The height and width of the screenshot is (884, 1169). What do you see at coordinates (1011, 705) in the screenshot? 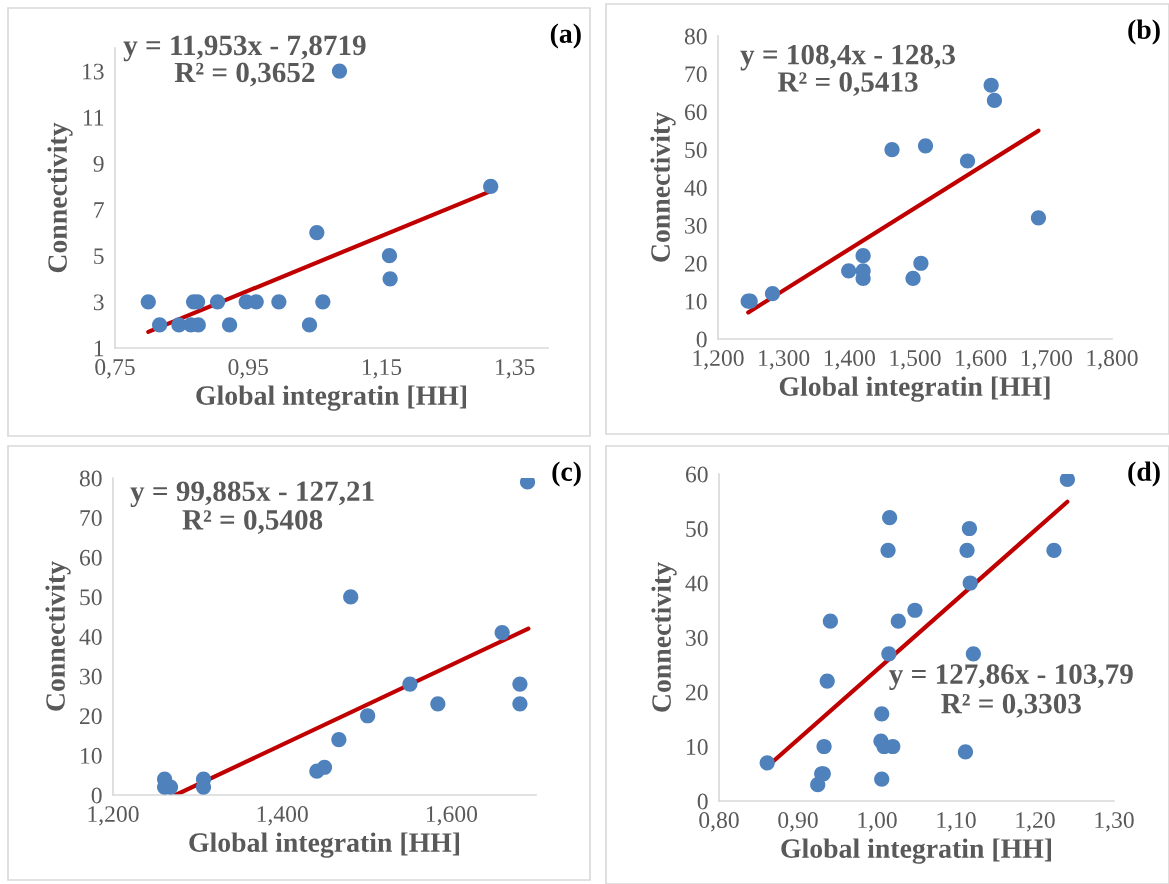
I see `annotation: R² = 0,3303` at bounding box center [1011, 705].